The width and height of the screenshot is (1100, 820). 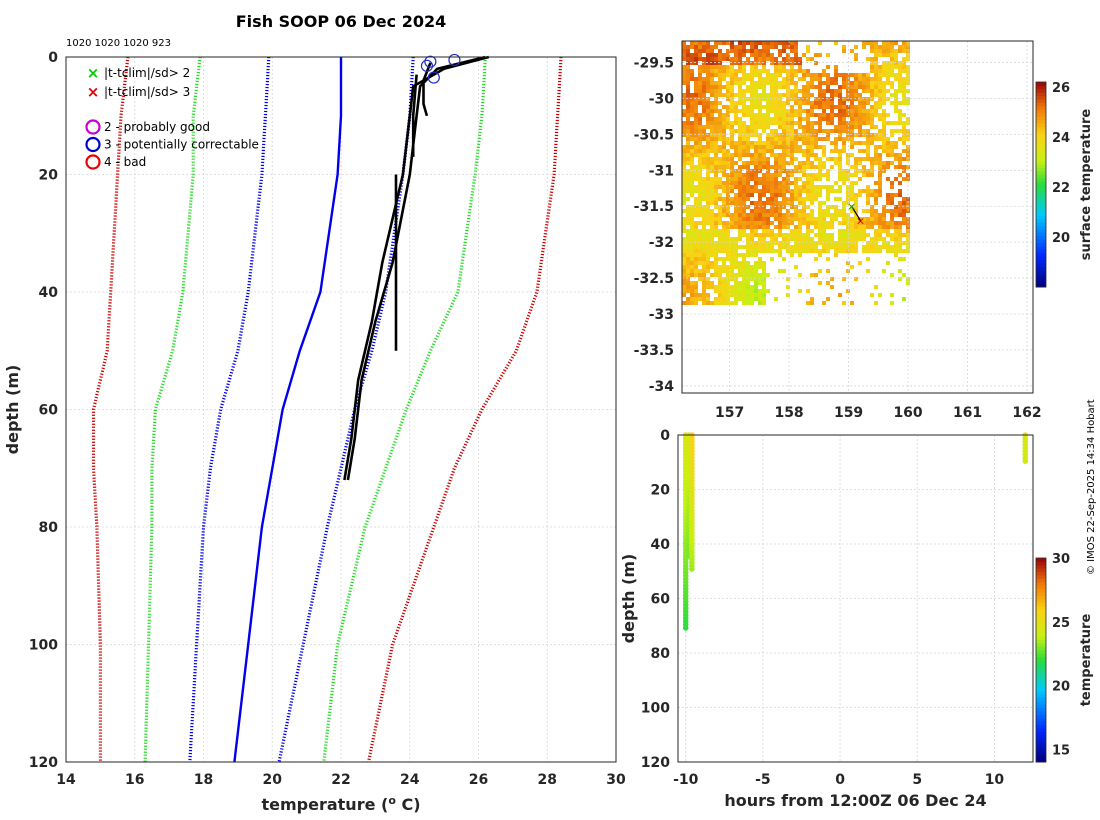 What do you see at coordinates (273, 780) in the screenshot?
I see `x-tick-label: 20` at bounding box center [273, 780].